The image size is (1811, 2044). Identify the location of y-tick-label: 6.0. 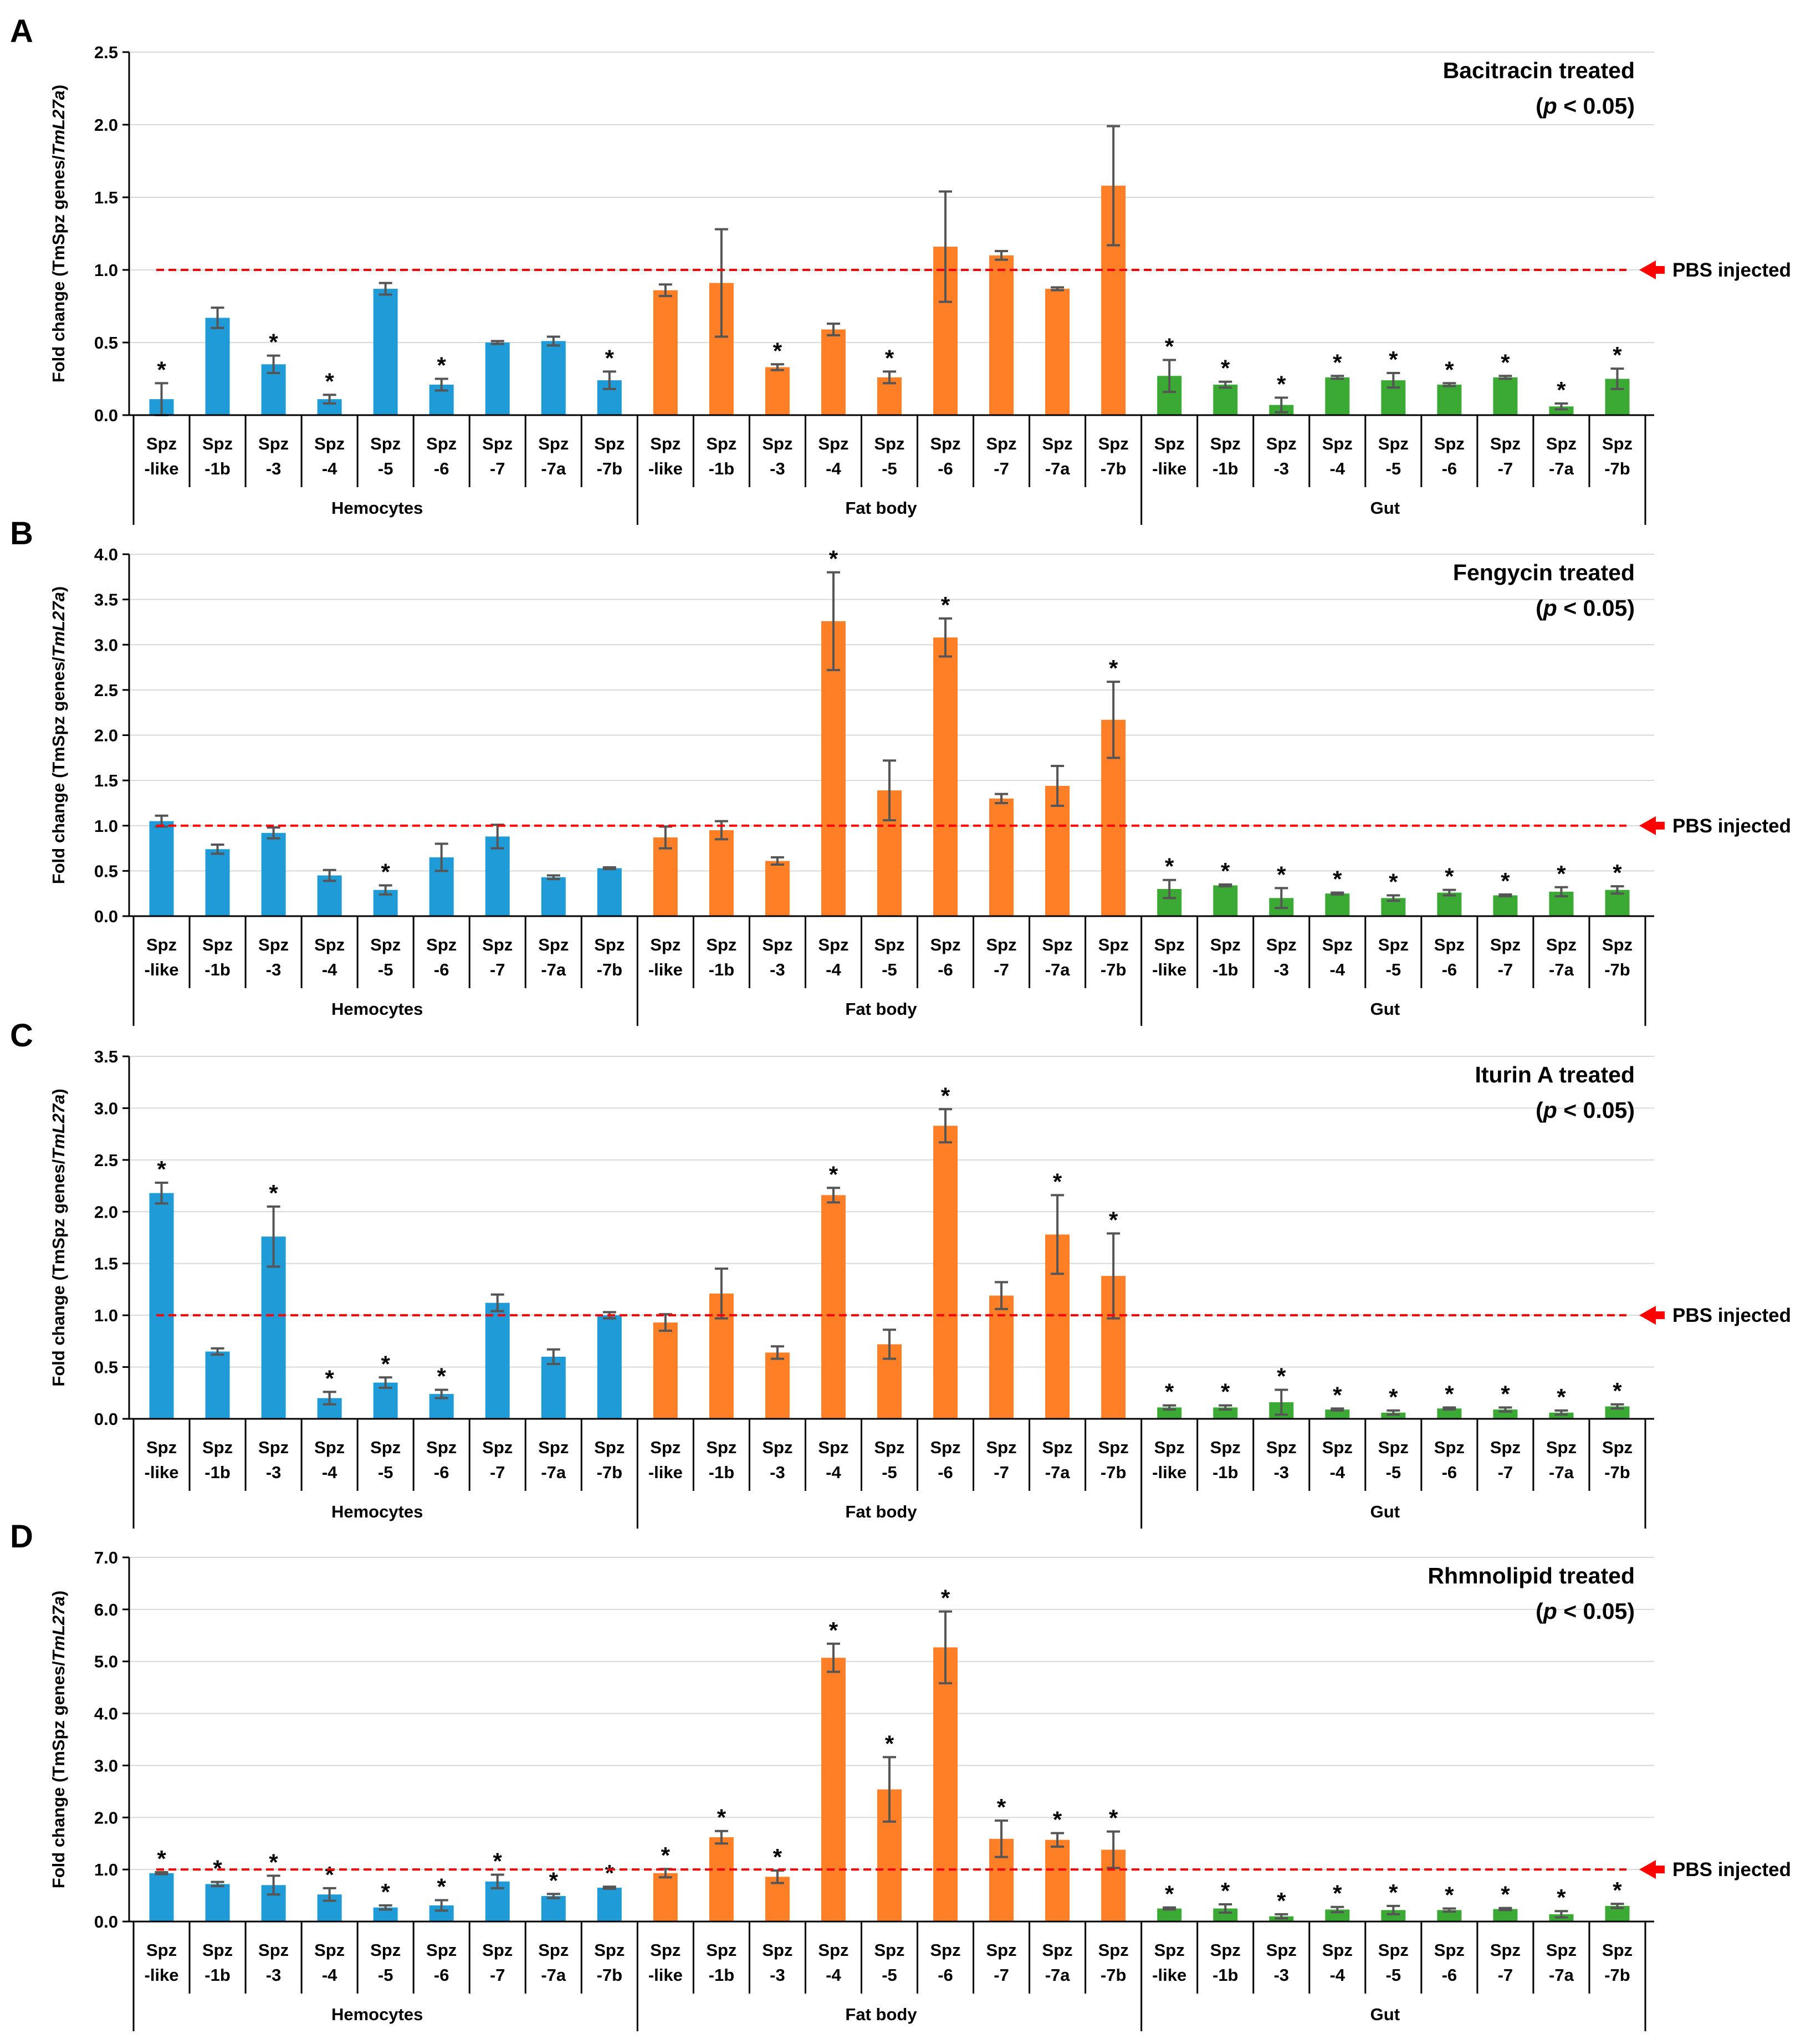
(106, 1610).